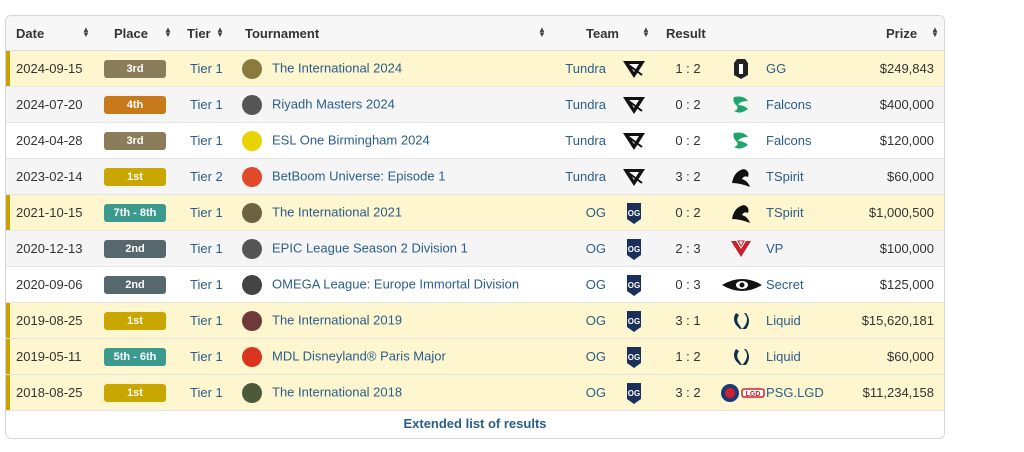 The image size is (1024, 452). What do you see at coordinates (55, 284) in the screenshot?
I see `date-cell: 2020-09-06` at bounding box center [55, 284].